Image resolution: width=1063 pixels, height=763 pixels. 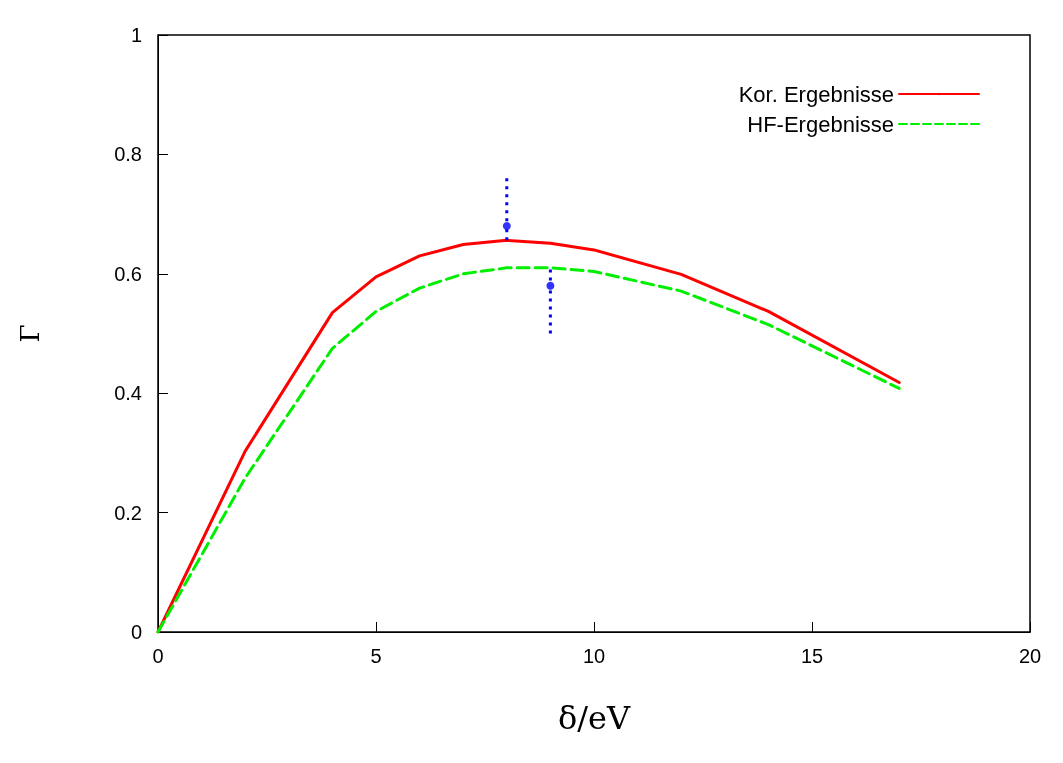 What do you see at coordinates (136, 35) in the screenshot?
I see `y-tick-label: 1` at bounding box center [136, 35].